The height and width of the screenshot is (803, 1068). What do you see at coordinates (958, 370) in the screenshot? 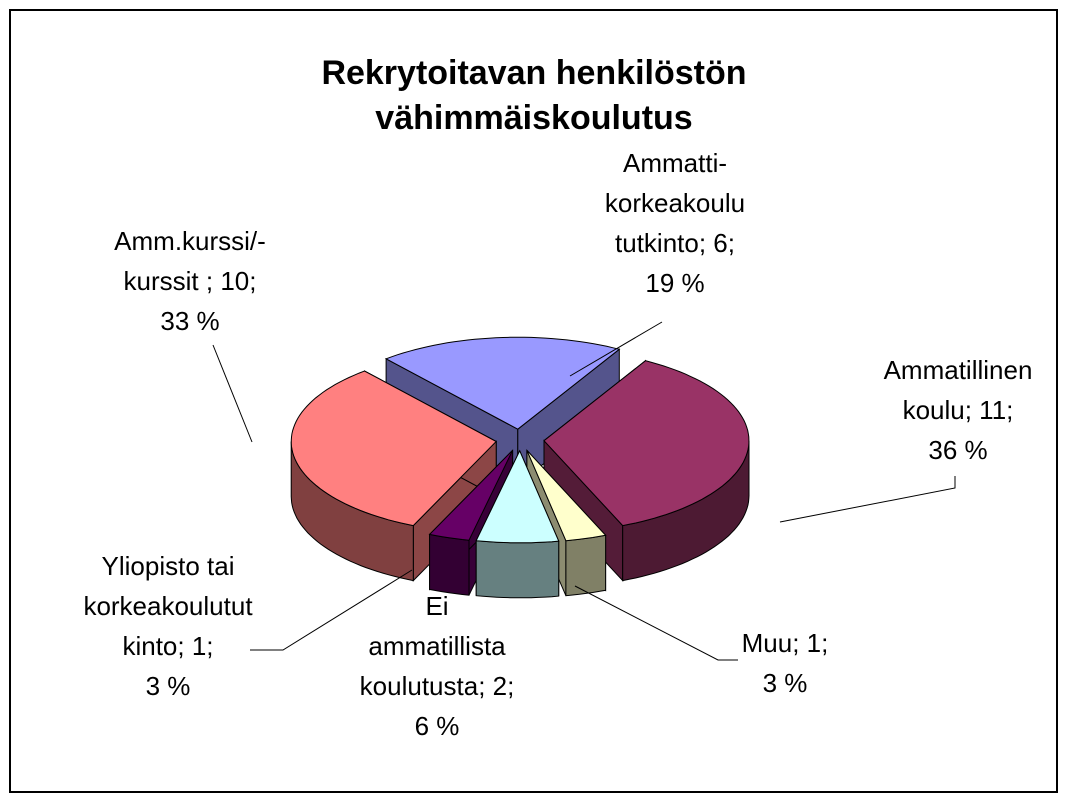
I see `data-label: Ammatillinen` at bounding box center [958, 370].